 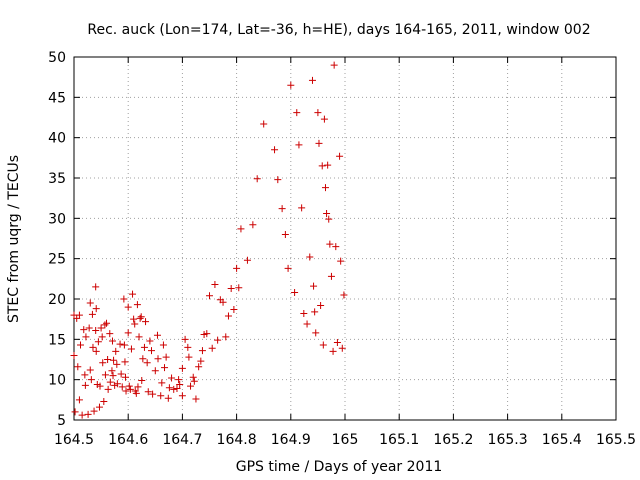 What do you see at coordinates (562, 440) in the screenshot?
I see `x-tick-label: 165.4` at bounding box center [562, 440].